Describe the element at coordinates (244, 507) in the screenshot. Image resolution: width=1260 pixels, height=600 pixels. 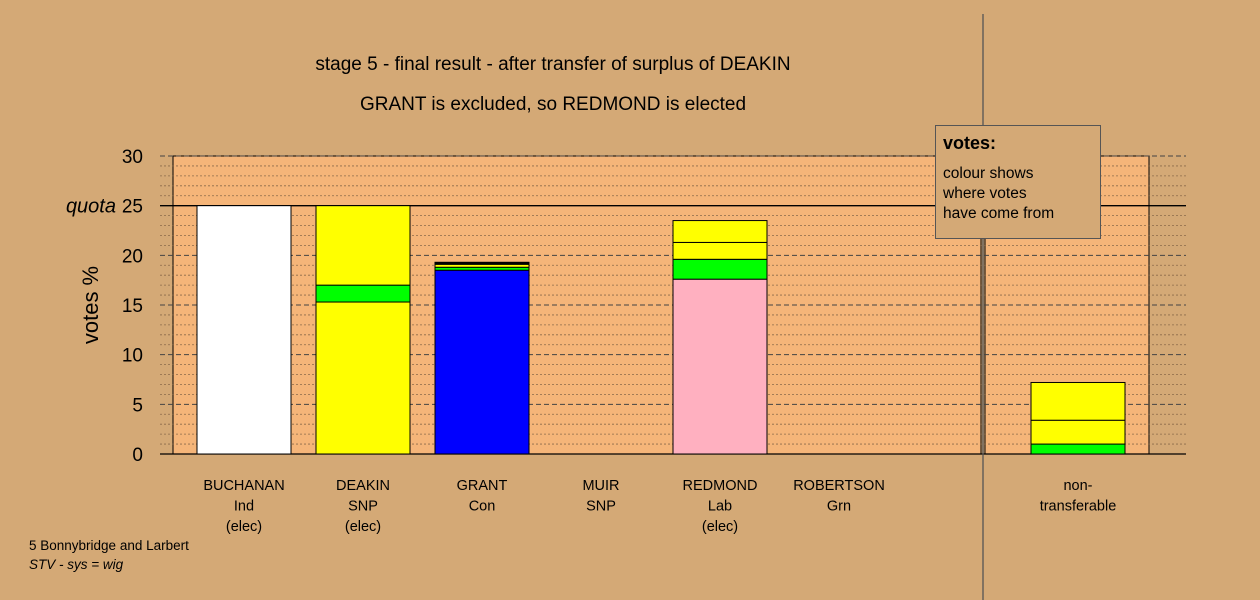
I see `candidate-buchanan-label: Ind` at that location.